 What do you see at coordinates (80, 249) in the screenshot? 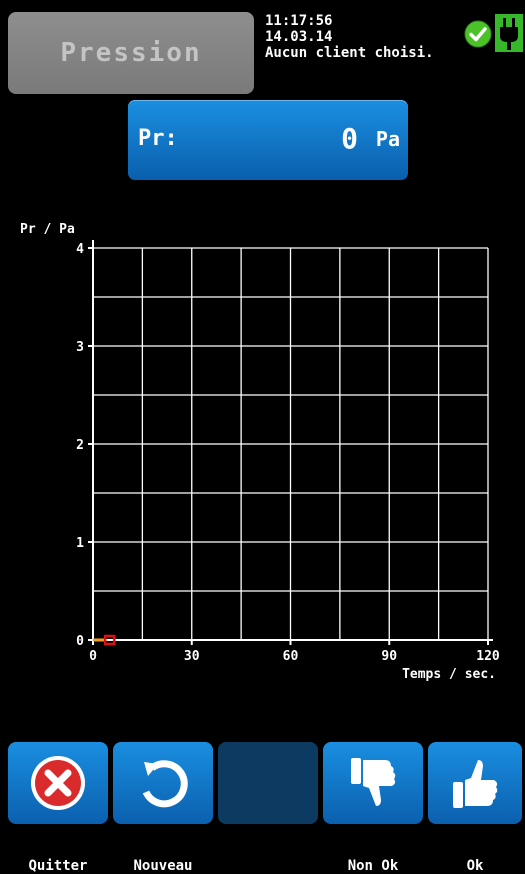
I see `y-tick-label: 4` at bounding box center [80, 249].